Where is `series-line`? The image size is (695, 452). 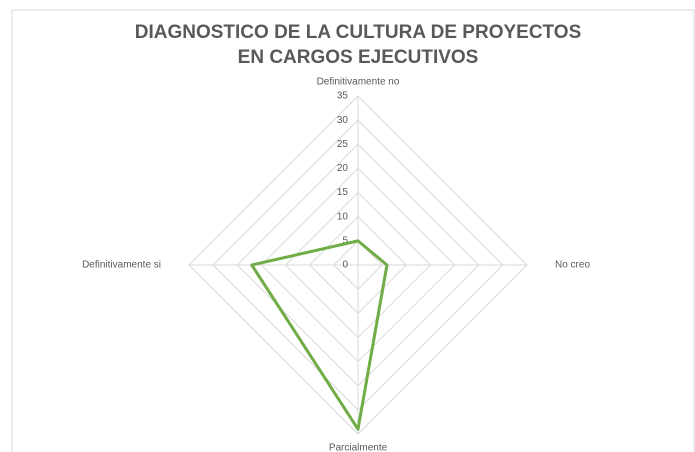
series-line is located at coordinates (319, 335).